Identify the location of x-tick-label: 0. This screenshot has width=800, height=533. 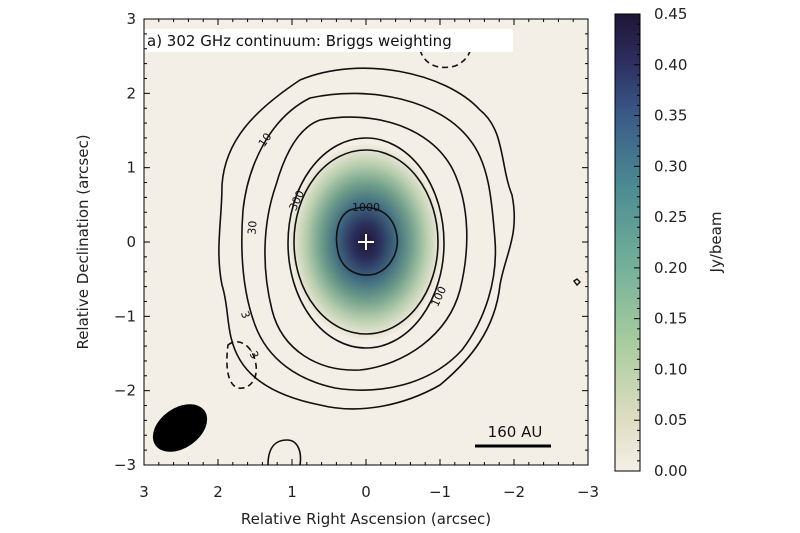
(366, 492).